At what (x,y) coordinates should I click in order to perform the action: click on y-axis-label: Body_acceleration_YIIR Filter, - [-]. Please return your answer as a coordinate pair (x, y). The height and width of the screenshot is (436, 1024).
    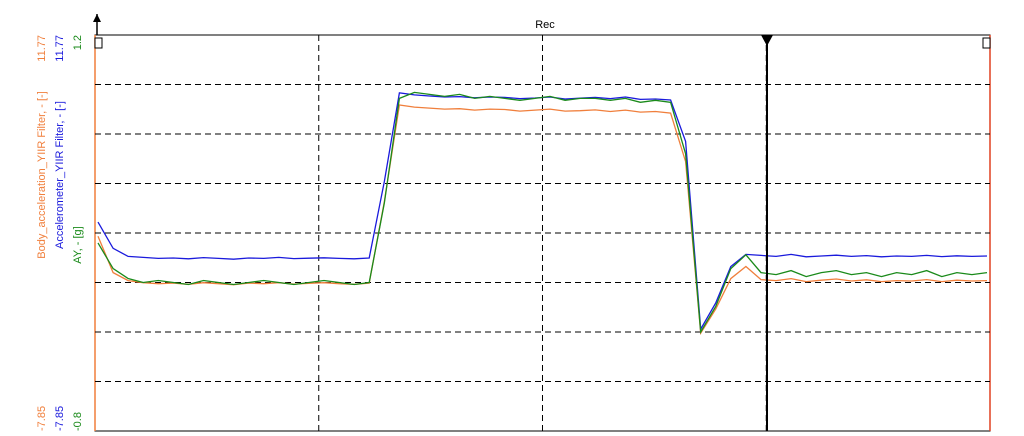
    Looking at the image, I should click on (42, 175).